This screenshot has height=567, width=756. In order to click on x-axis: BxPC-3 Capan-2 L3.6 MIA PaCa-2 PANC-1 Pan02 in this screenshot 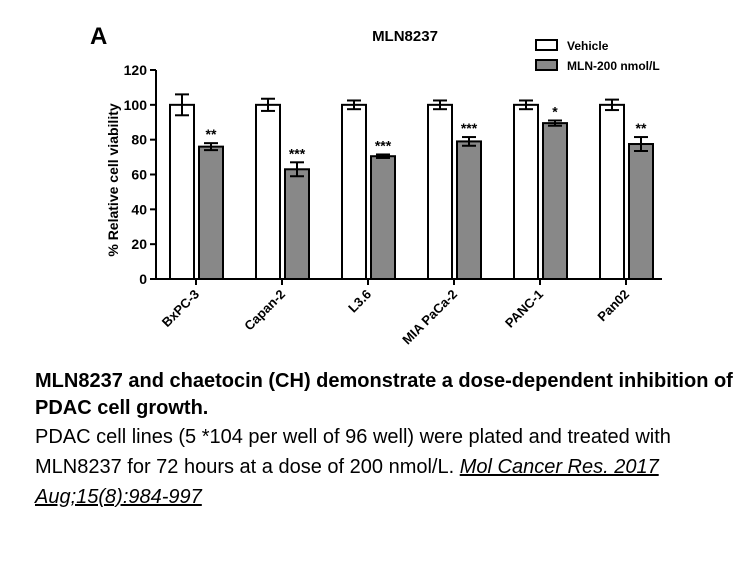, I will do `click(408, 313)`.